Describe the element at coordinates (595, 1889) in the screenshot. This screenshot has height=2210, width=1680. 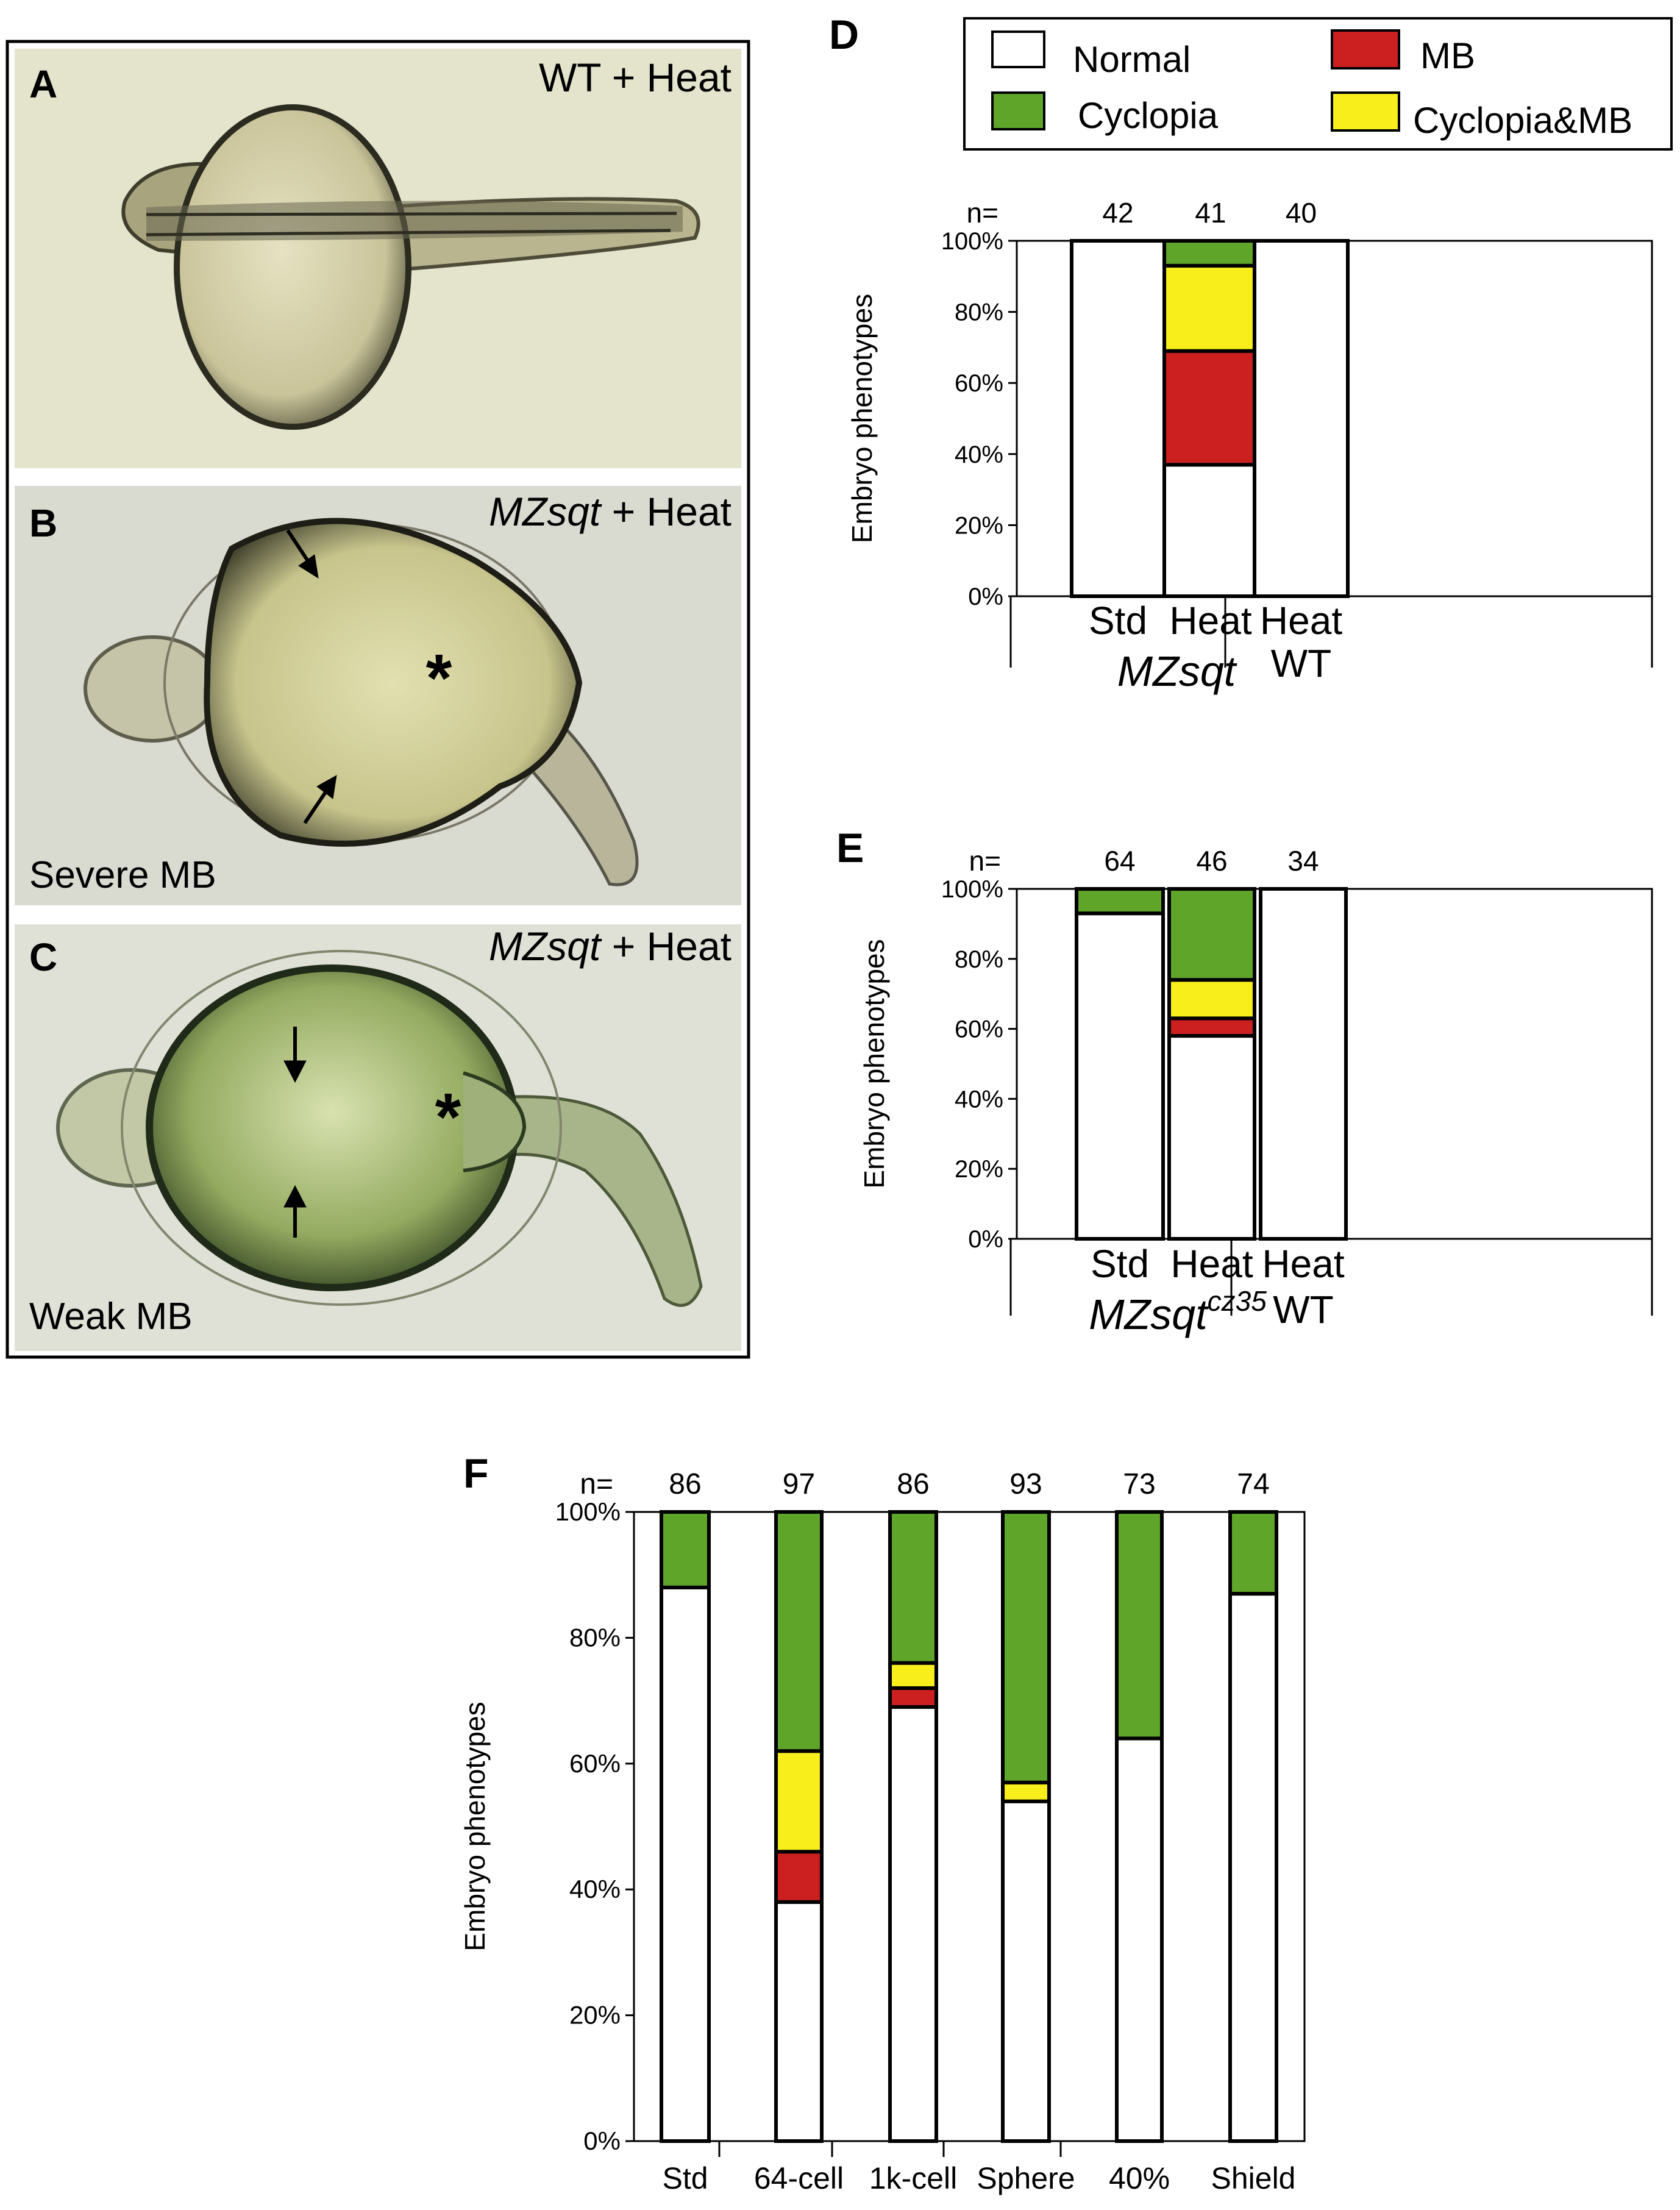
I see `chart-f-ytick-label: 40%` at that location.